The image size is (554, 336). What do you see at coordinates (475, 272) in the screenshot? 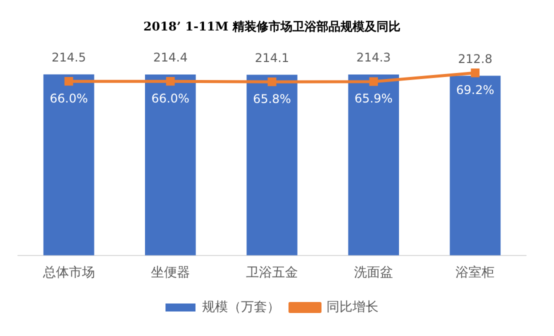
I see `x-tick-label: 浴室柜` at bounding box center [475, 272].